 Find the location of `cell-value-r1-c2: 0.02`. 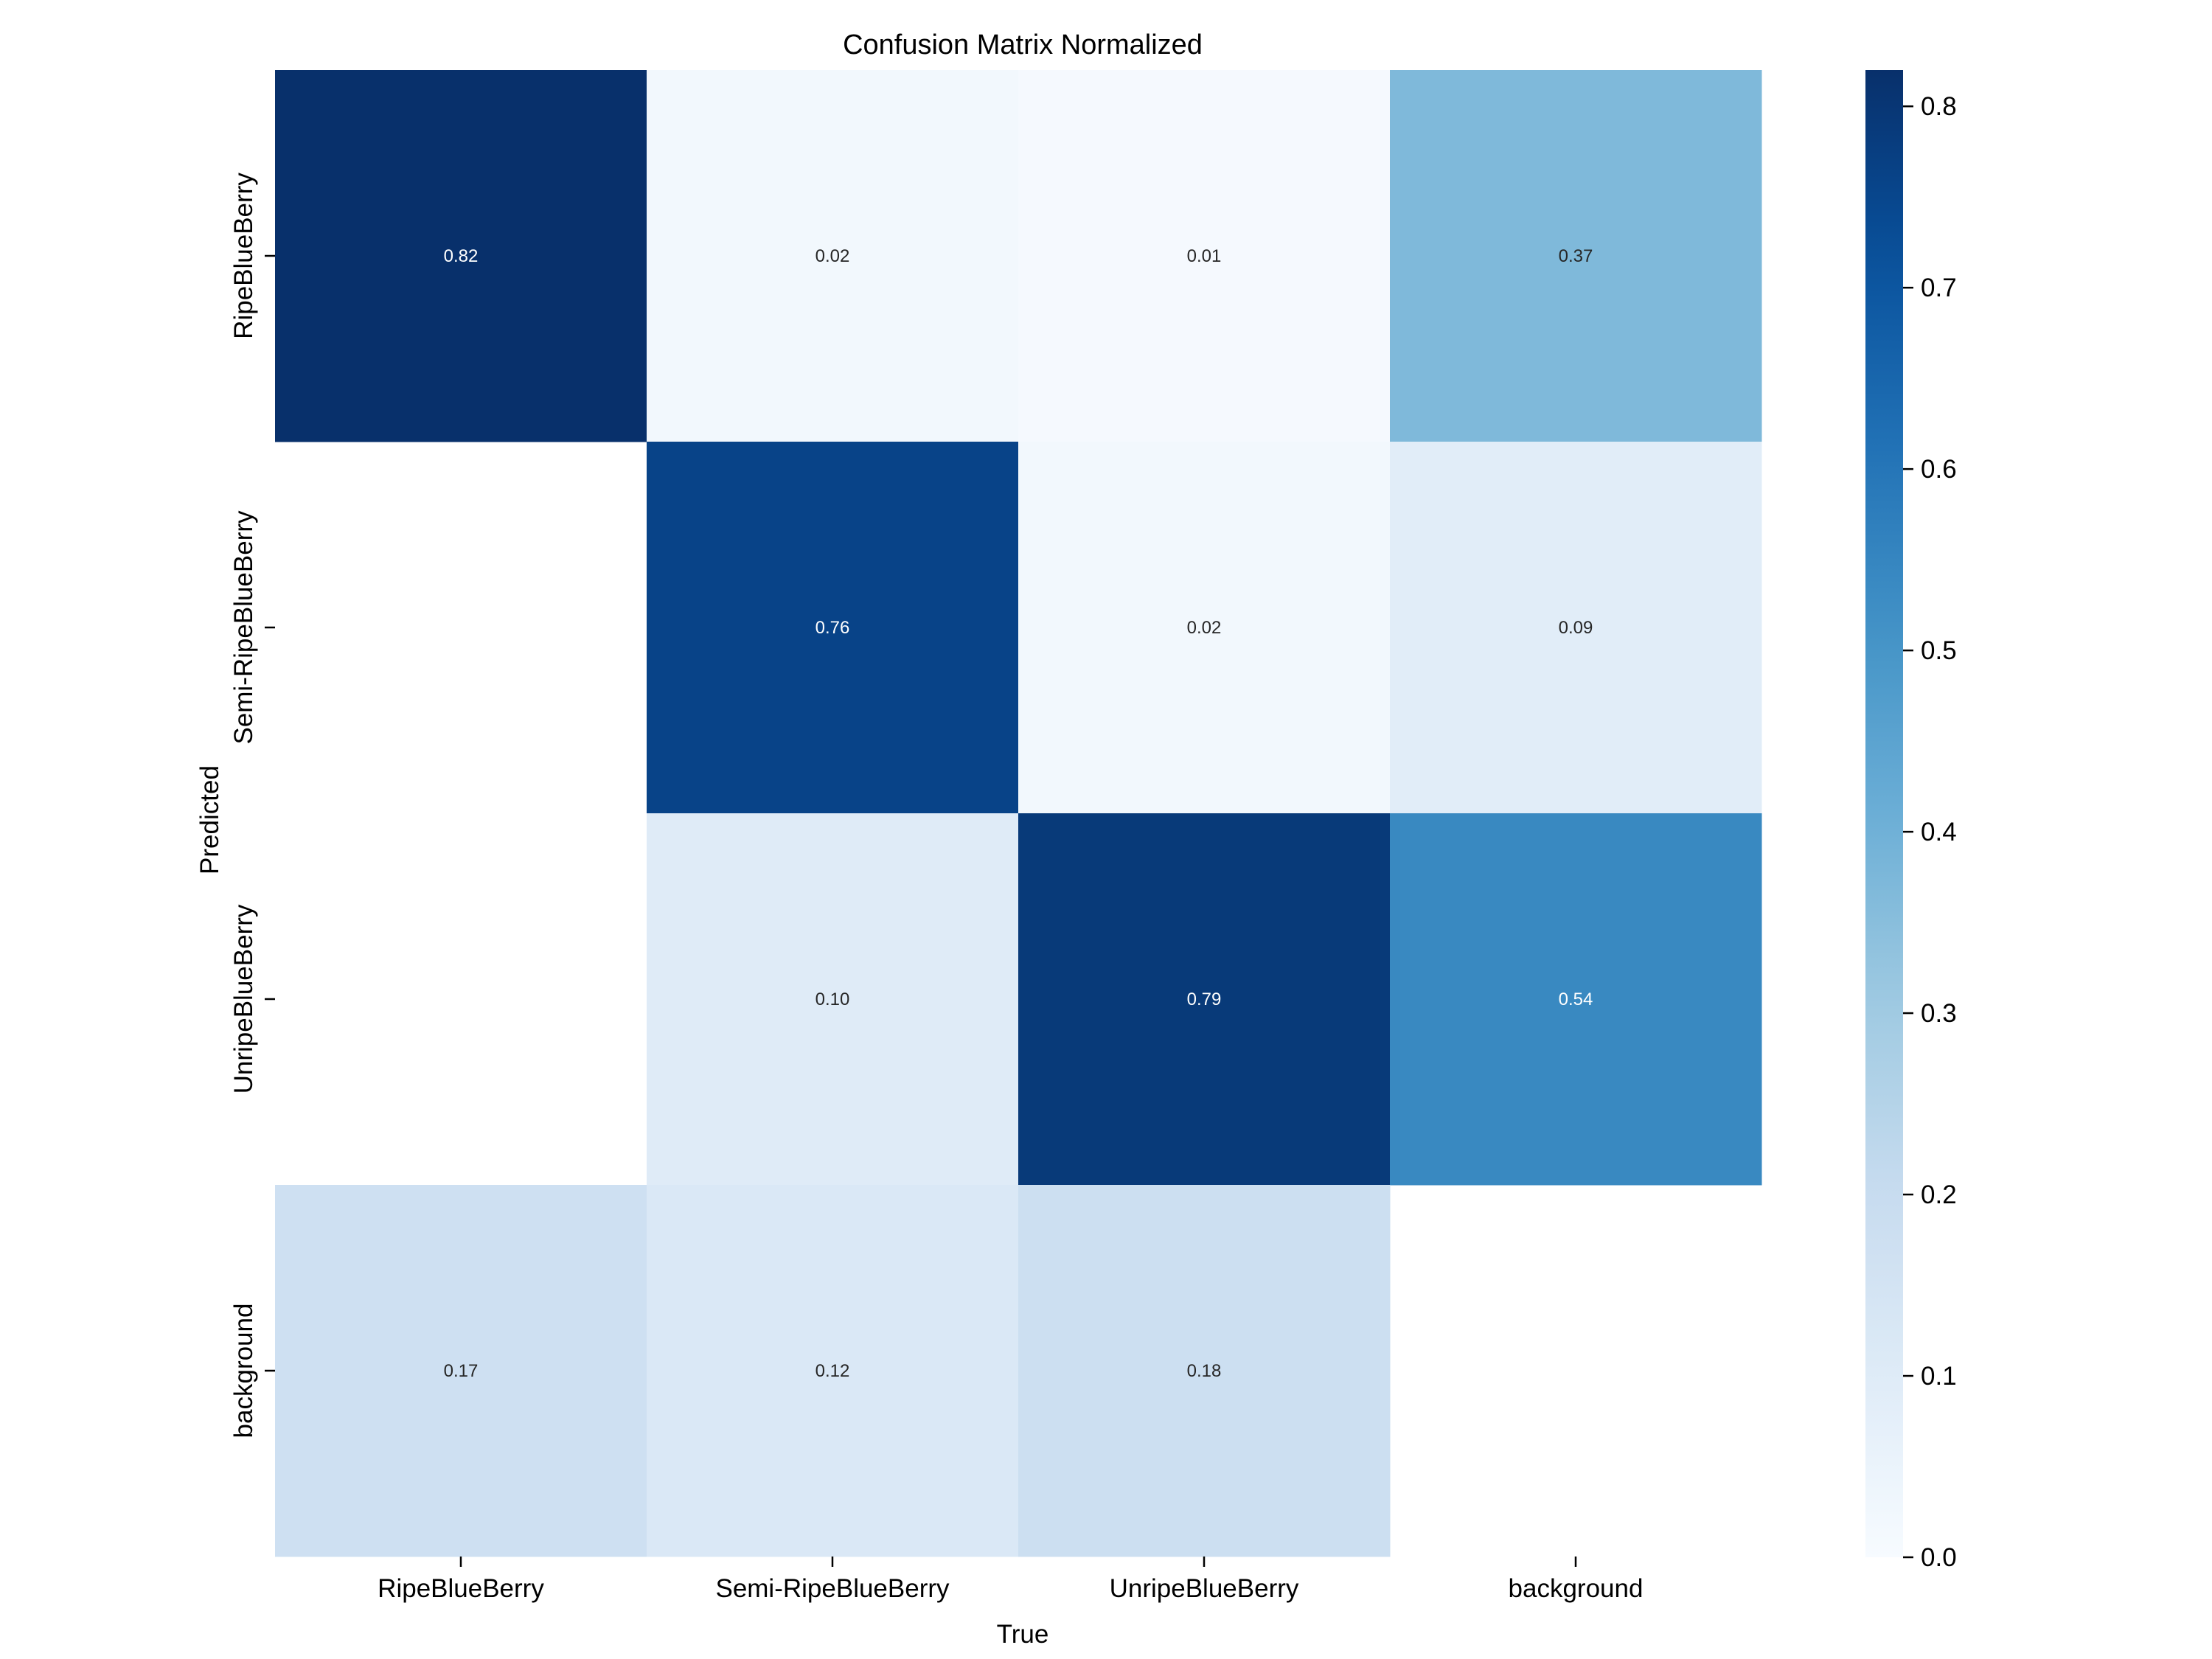

cell-value-r1-c2: 0.02 is located at coordinates (1204, 628).